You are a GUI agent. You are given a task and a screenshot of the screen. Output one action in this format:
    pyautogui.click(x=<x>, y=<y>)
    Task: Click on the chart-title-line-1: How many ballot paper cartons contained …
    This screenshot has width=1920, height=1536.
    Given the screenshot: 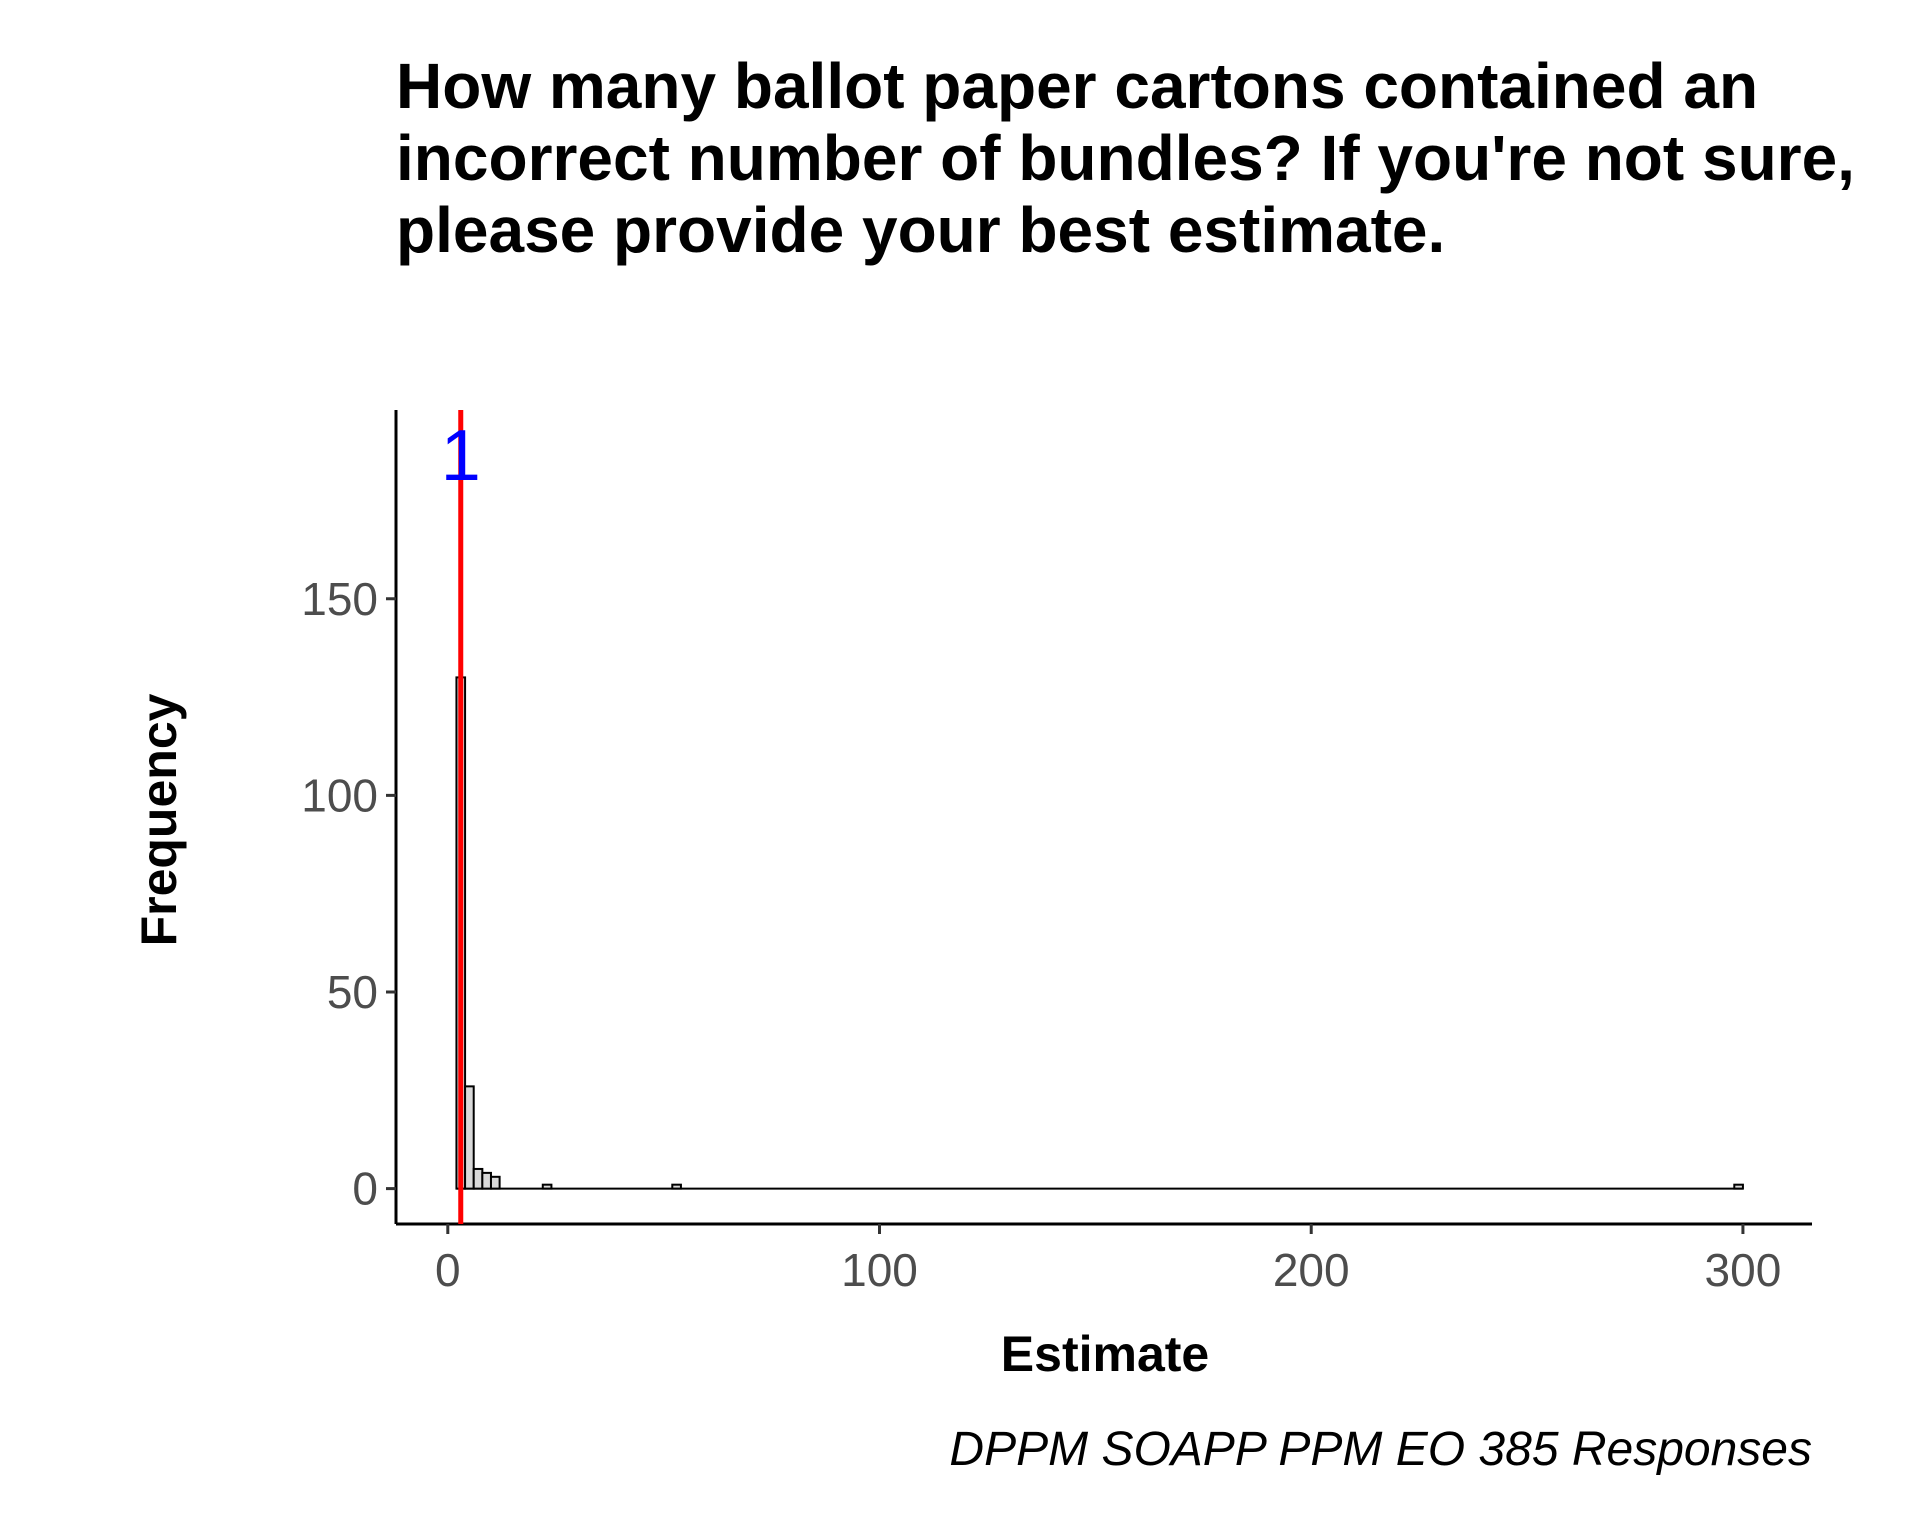 What is the action you would take?
    pyautogui.click(x=1077, y=86)
    